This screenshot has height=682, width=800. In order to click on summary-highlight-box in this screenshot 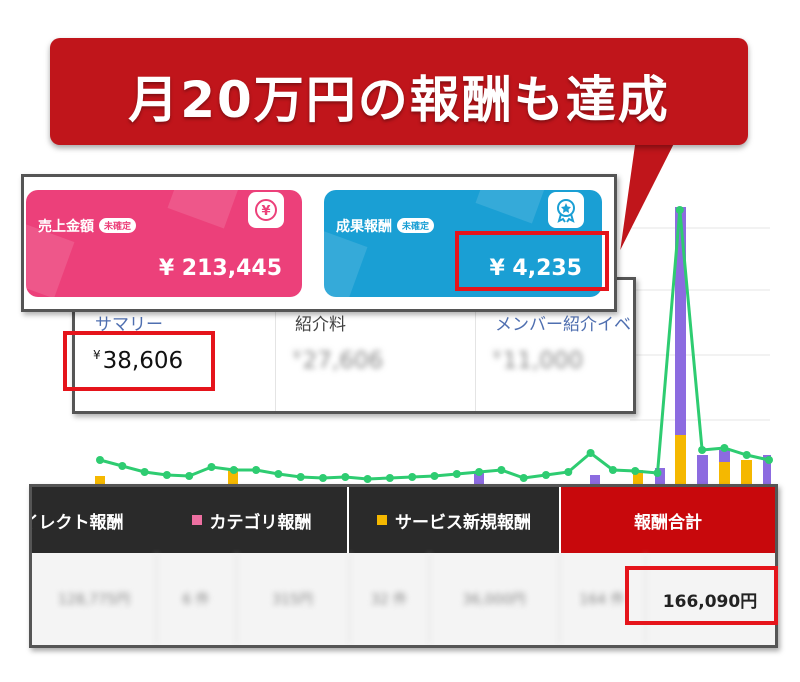, I will do `click(139, 361)`.